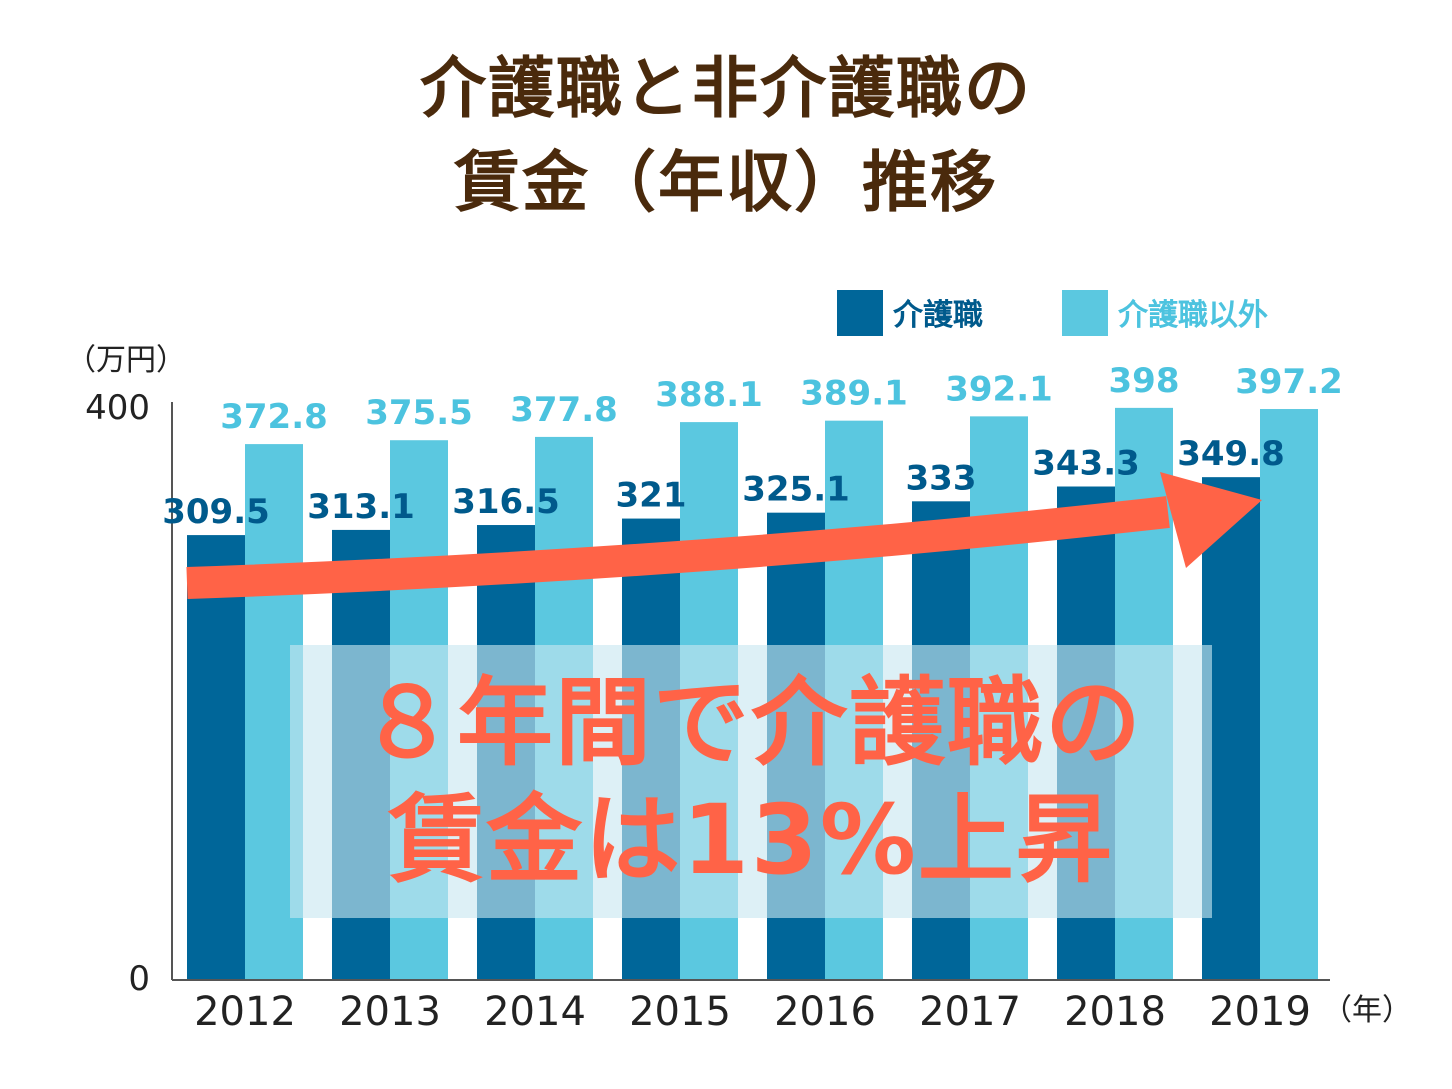 The width and height of the screenshot is (1452, 1089). Describe the element at coordinates (1367, 1010) in the screenshot. I see `x-axis-unit-label: （年）` at that location.